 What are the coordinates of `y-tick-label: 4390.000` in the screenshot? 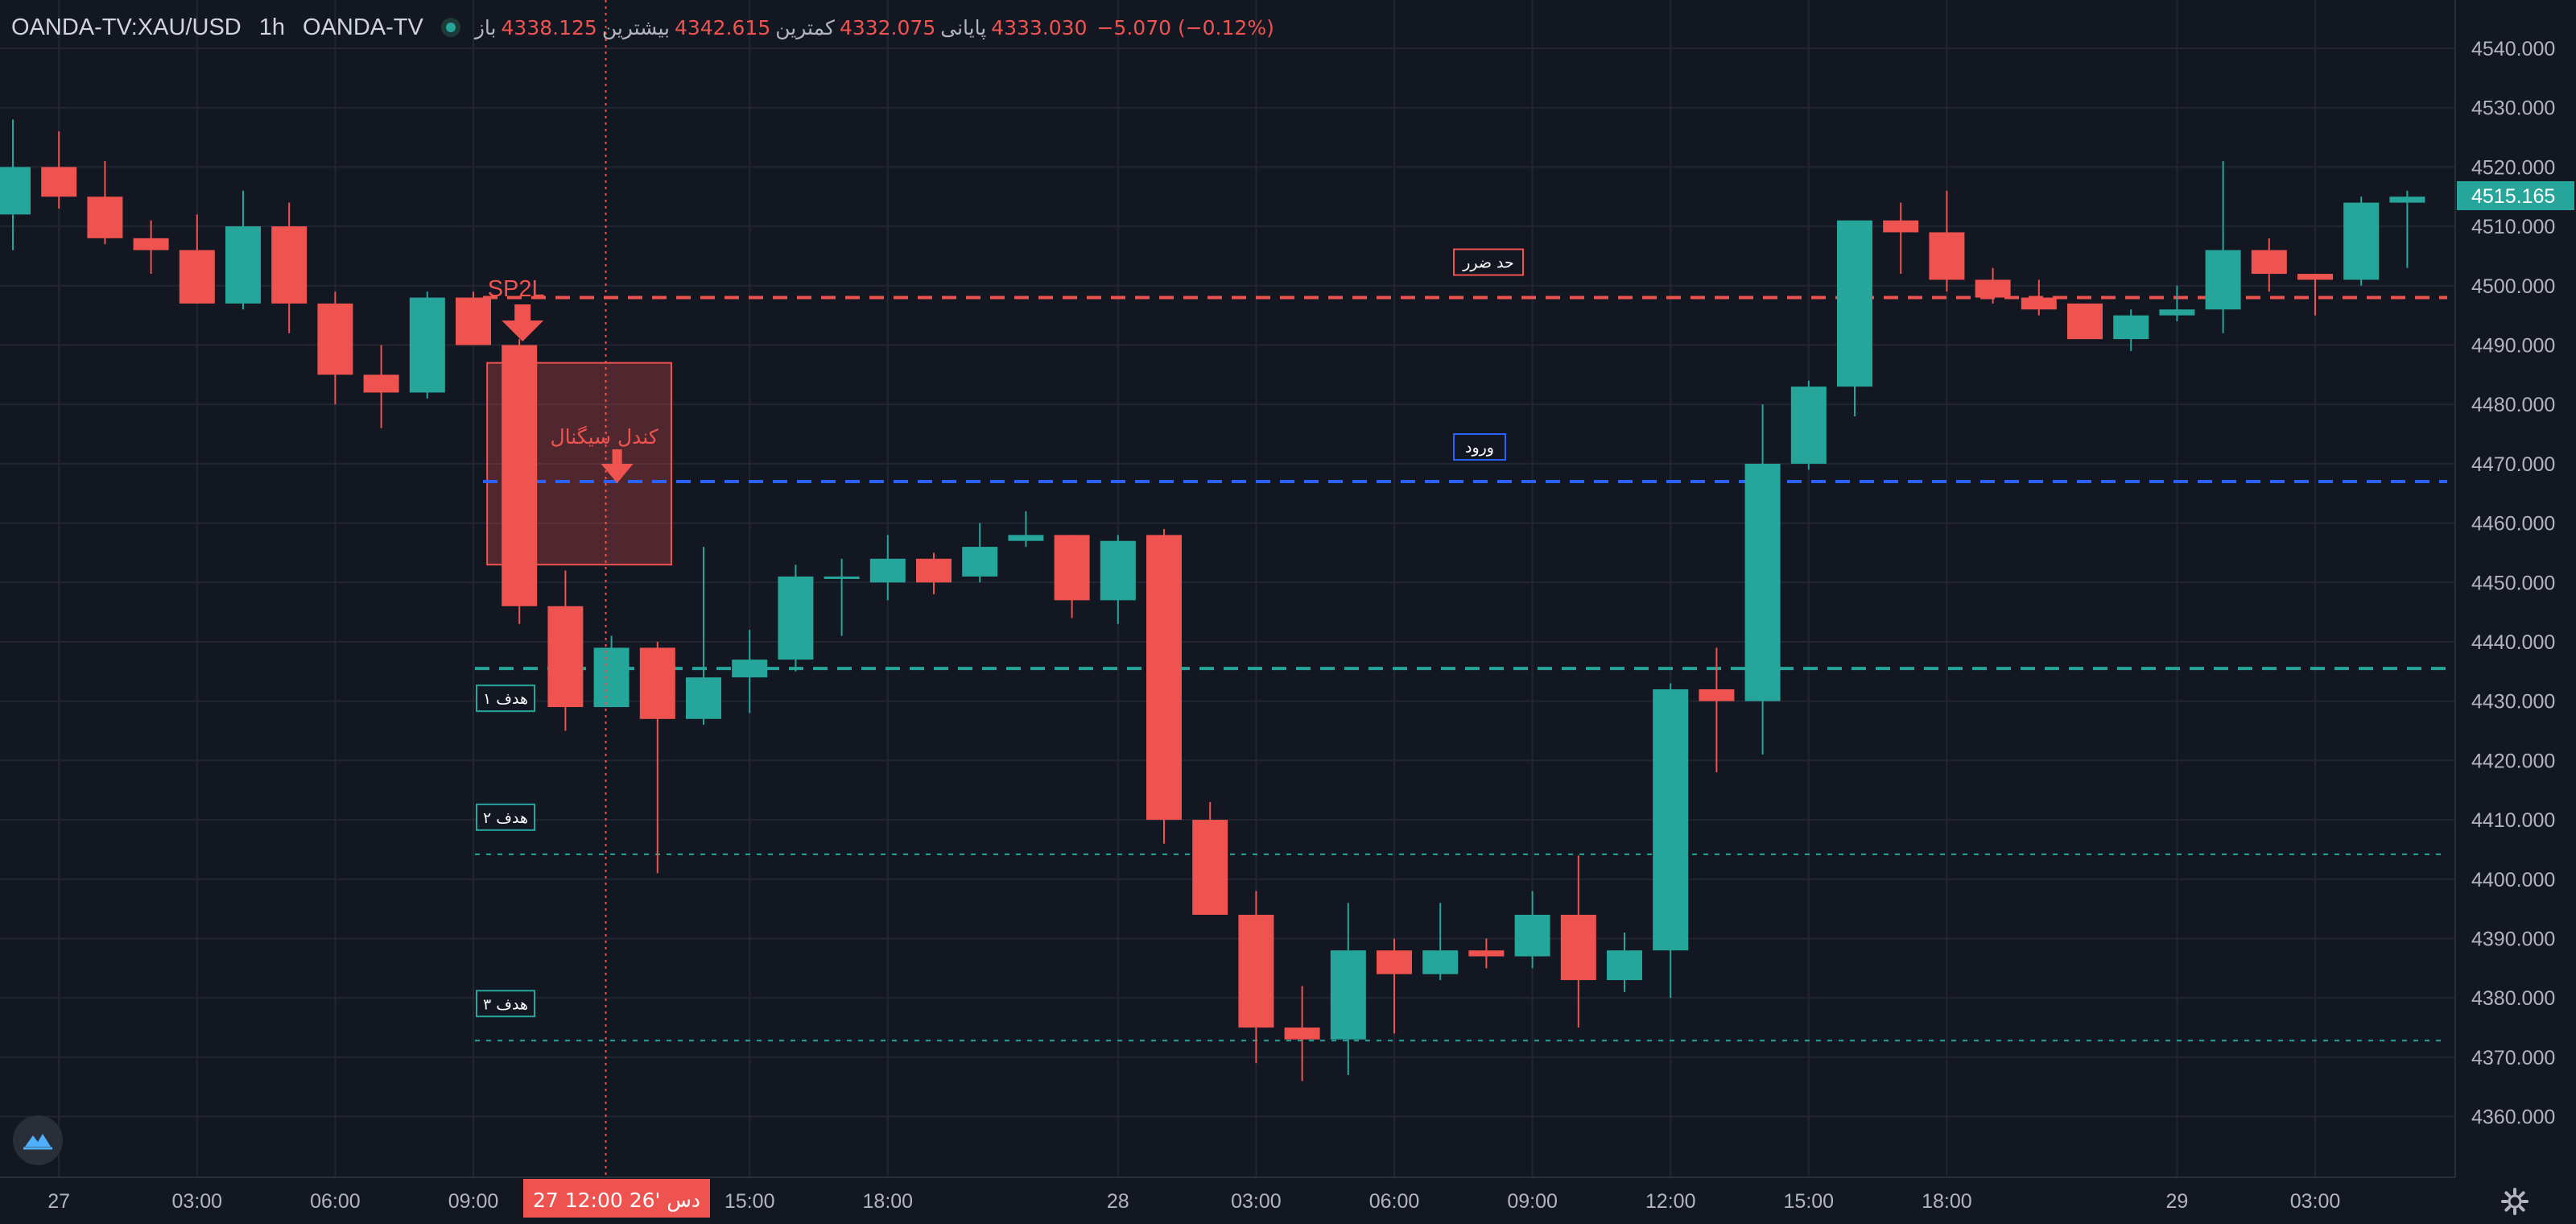 It's located at (2513, 939).